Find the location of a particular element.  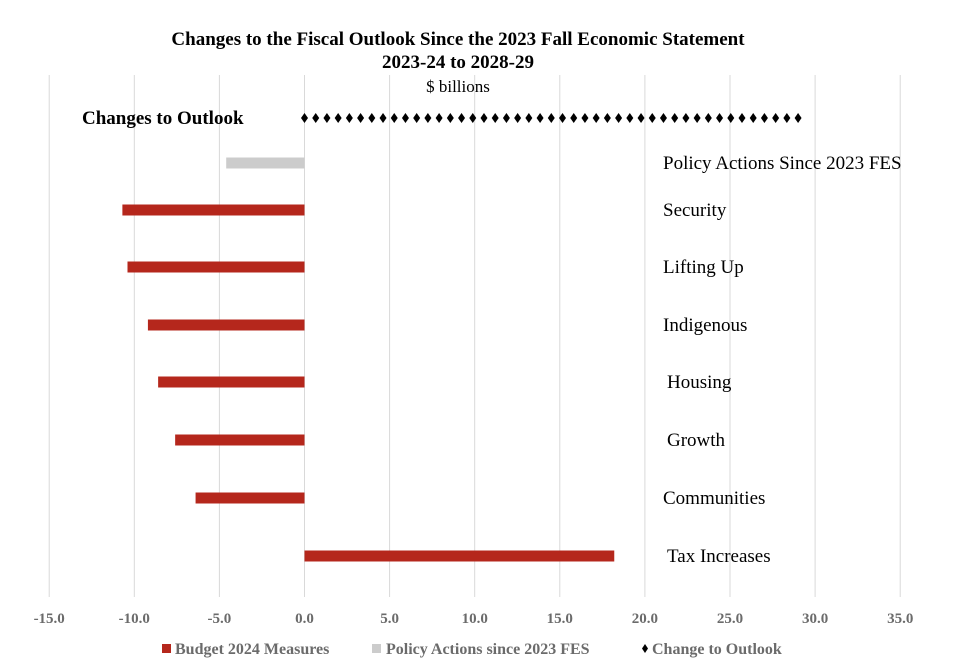

category-label: Lifting Up is located at coordinates (703, 267).